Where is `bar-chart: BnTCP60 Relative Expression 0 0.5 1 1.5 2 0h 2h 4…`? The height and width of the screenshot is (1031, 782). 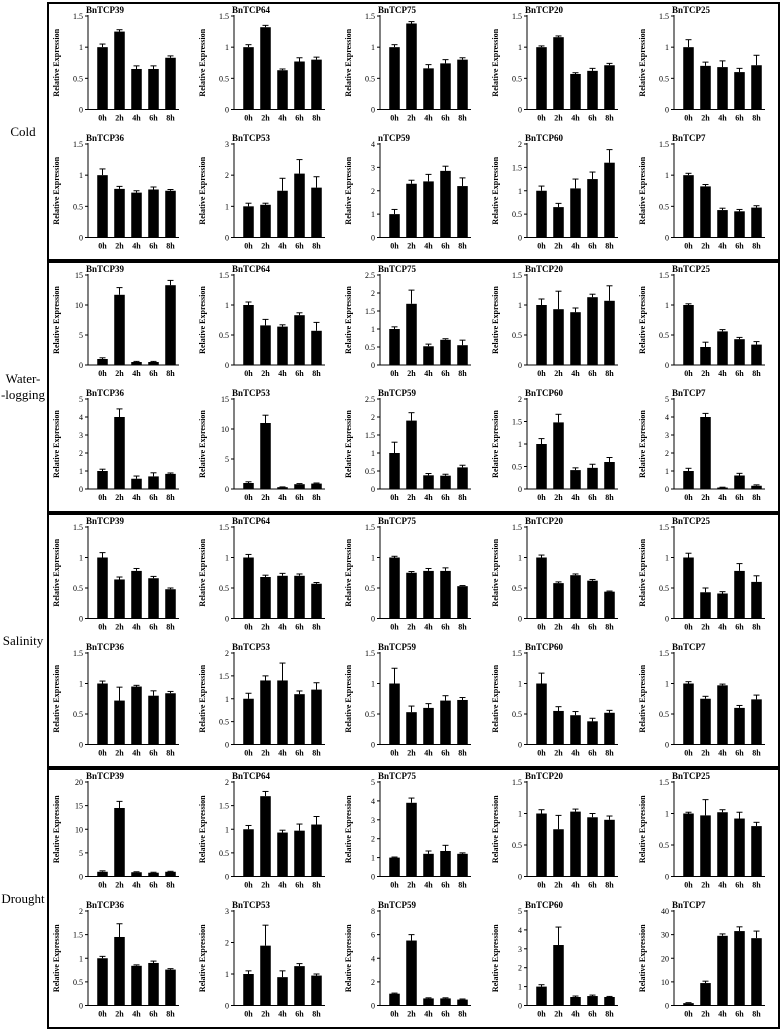
bar-chart: BnTCP60 Relative Expression 0 0.5 1 1.5 2 0h 2h 4… is located at coordinates (554, 191).